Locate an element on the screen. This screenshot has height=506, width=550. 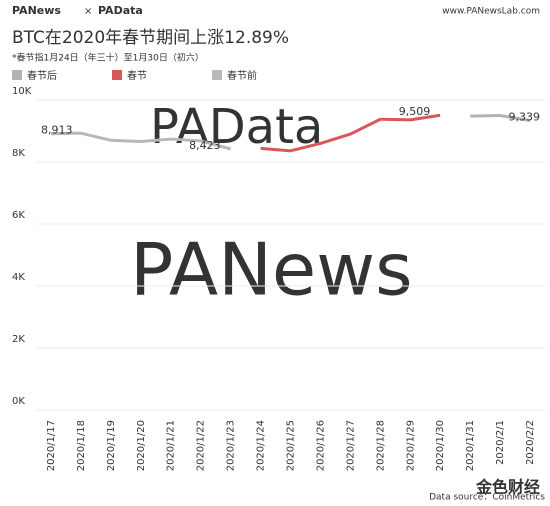
y-tick-label: 4K is located at coordinates (18, 277).